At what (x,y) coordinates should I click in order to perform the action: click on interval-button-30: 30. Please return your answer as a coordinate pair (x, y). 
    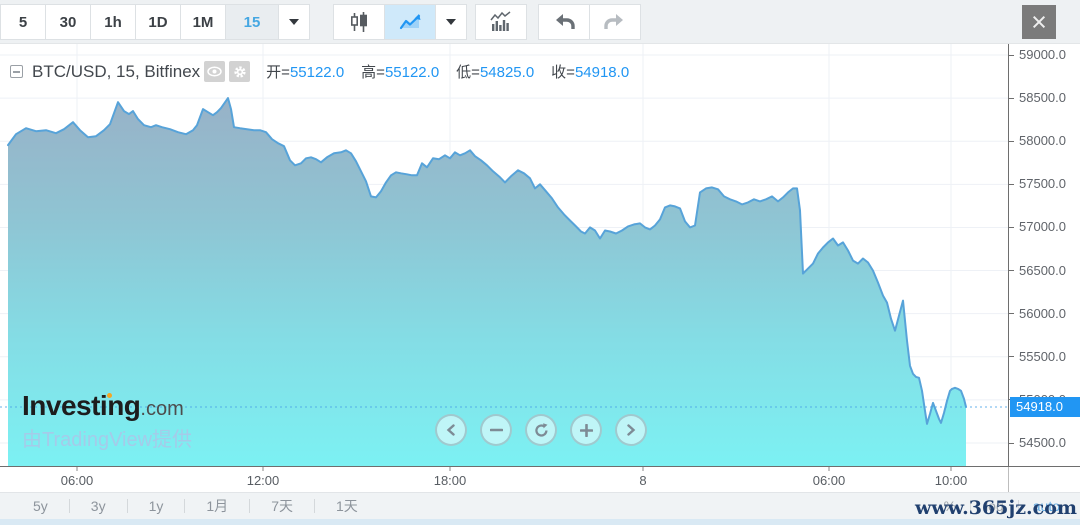
    Looking at the image, I should click on (68, 22).